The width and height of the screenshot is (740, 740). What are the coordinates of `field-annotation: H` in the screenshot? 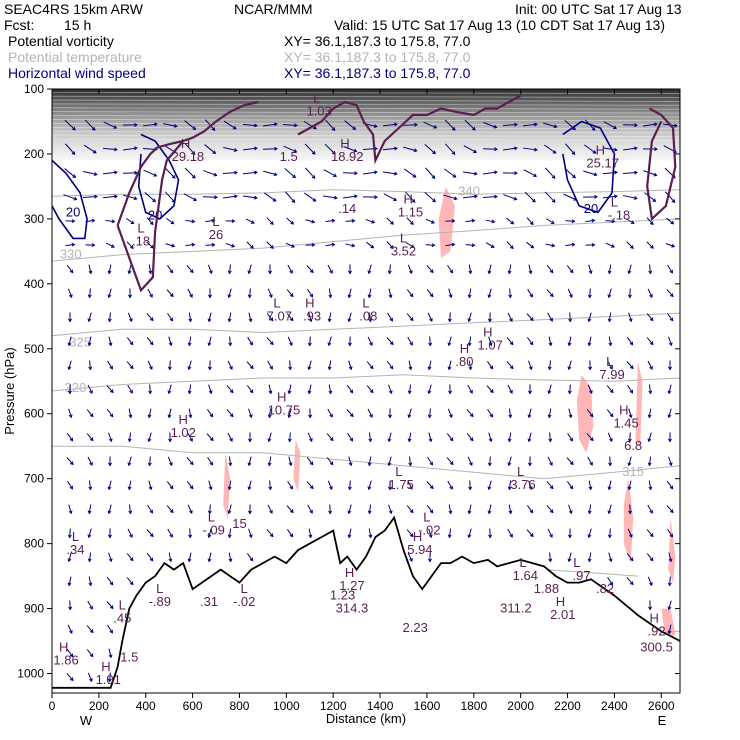 It's located at (464, 348).